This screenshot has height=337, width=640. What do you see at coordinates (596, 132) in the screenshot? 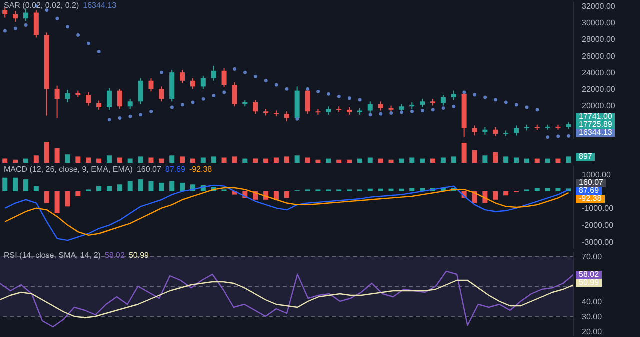
I see `text: 16344.13` at bounding box center [596, 132].